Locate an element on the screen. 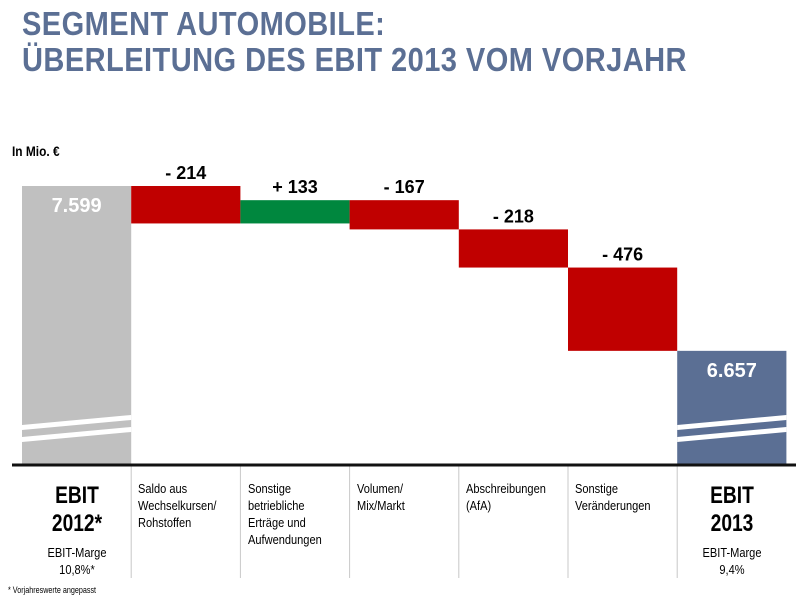 This screenshot has height=600, width=800. category-start-title: EBIT 2012* is located at coordinates (77, 509).